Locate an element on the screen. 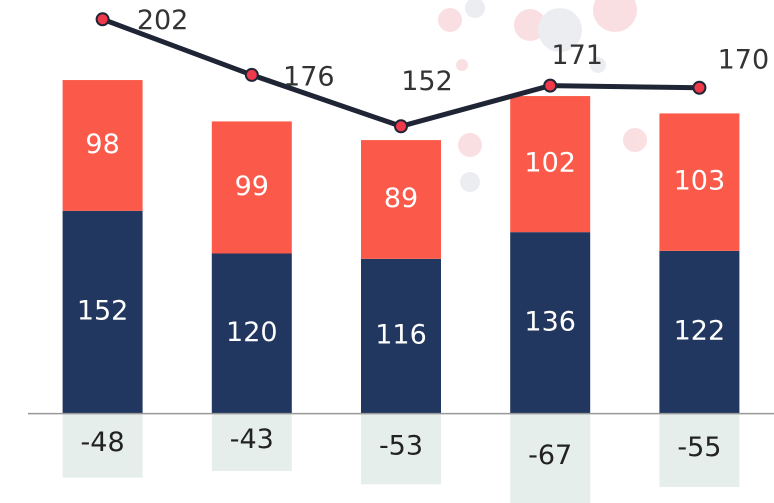  bar-value-label: -53 is located at coordinates (401, 445).